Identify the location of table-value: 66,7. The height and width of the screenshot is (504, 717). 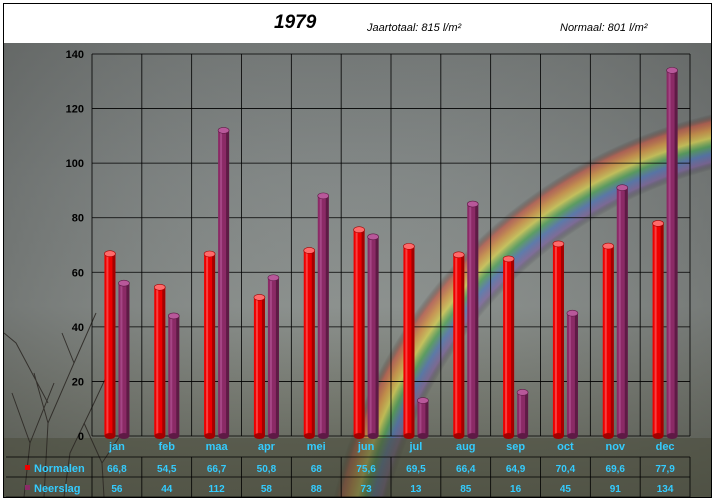
(217, 469).